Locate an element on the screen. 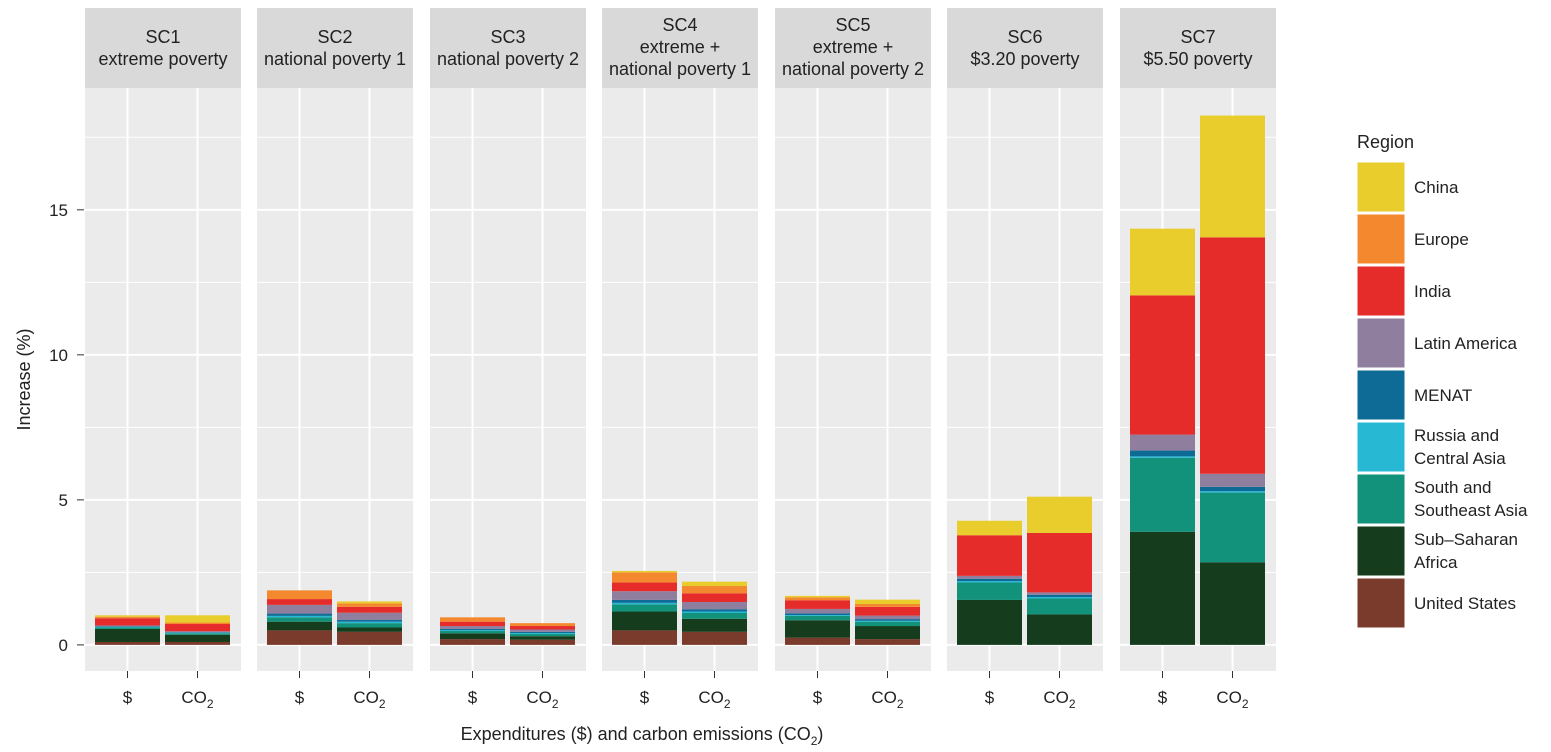 This screenshot has width=1551, height=752. facet-title: SC1 is located at coordinates (162, 37).